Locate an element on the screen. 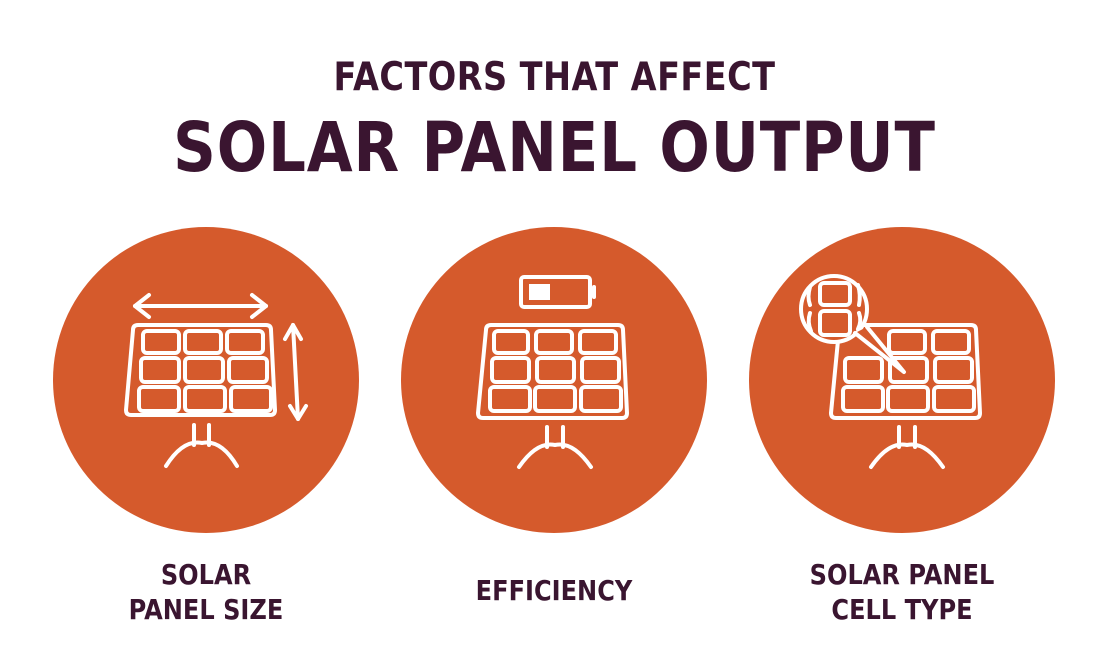  factor-label: SOLAR PANEL CELL TYPE is located at coordinates (902, 592).